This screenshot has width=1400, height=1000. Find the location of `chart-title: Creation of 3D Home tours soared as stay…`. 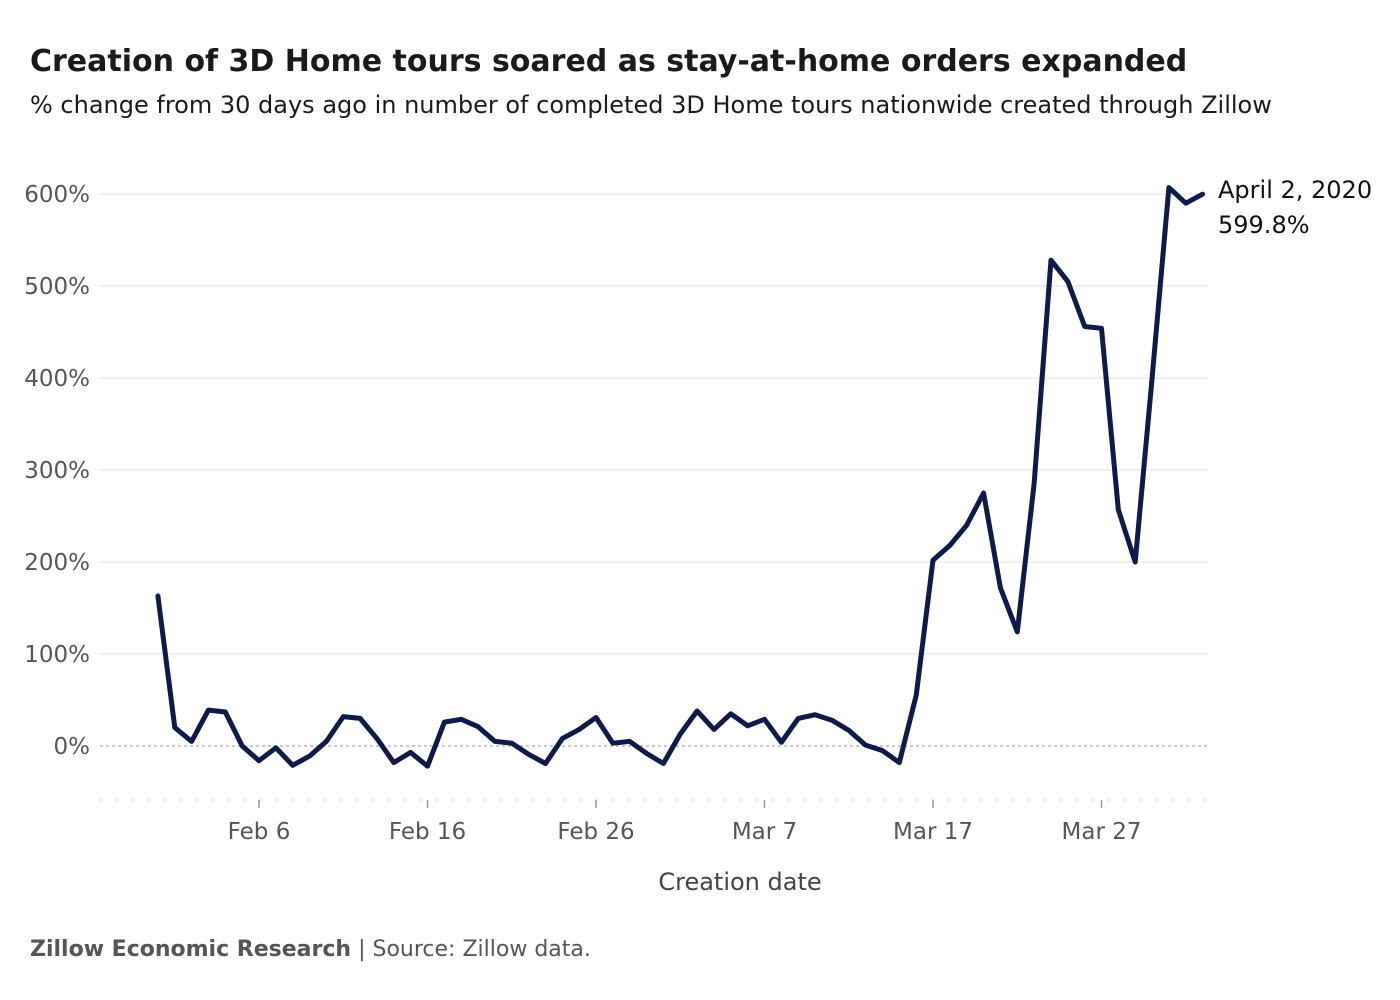

chart-title: Creation of 3D Home tours soared as stay… is located at coordinates (609, 61).